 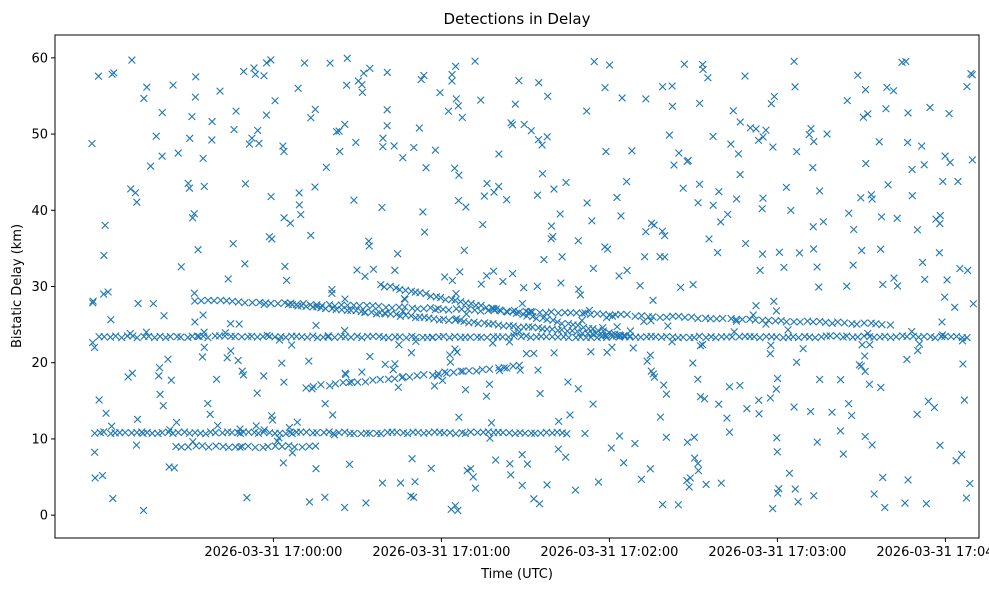 What do you see at coordinates (609, 552) in the screenshot?
I see `x-tick-label: 2026-03-31 17:02:00` at bounding box center [609, 552].